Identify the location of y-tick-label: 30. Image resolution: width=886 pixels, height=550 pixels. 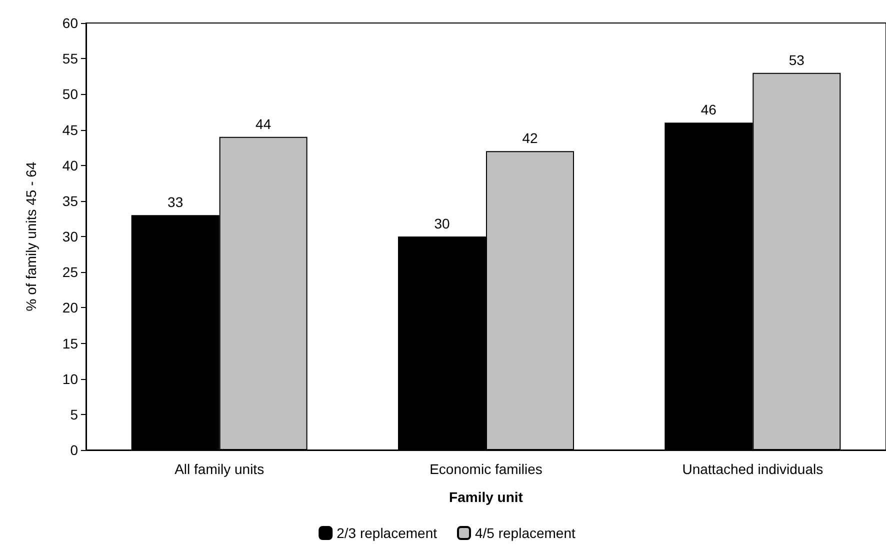
(70, 236).